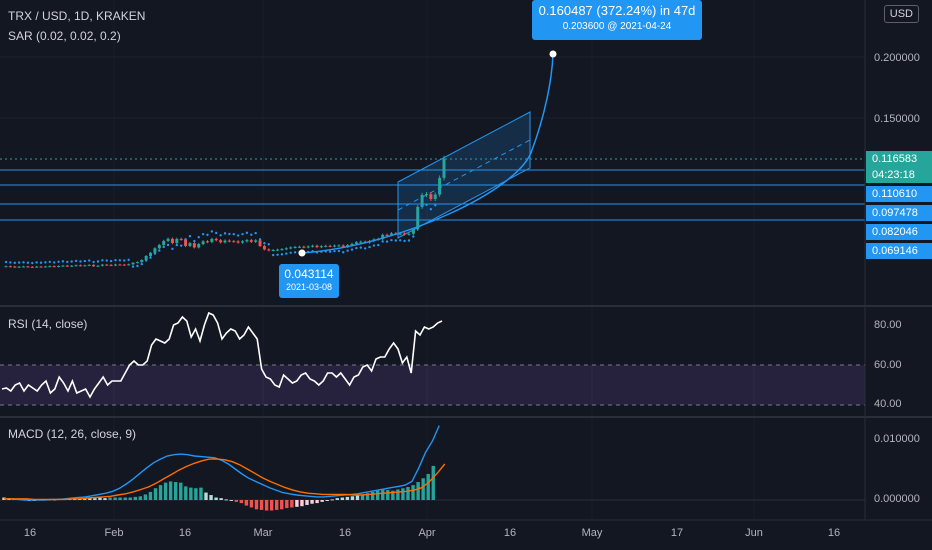 Image resolution: width=932 pixels, height=550 pixels. I want to click on sar-dots, so click(225, 219).